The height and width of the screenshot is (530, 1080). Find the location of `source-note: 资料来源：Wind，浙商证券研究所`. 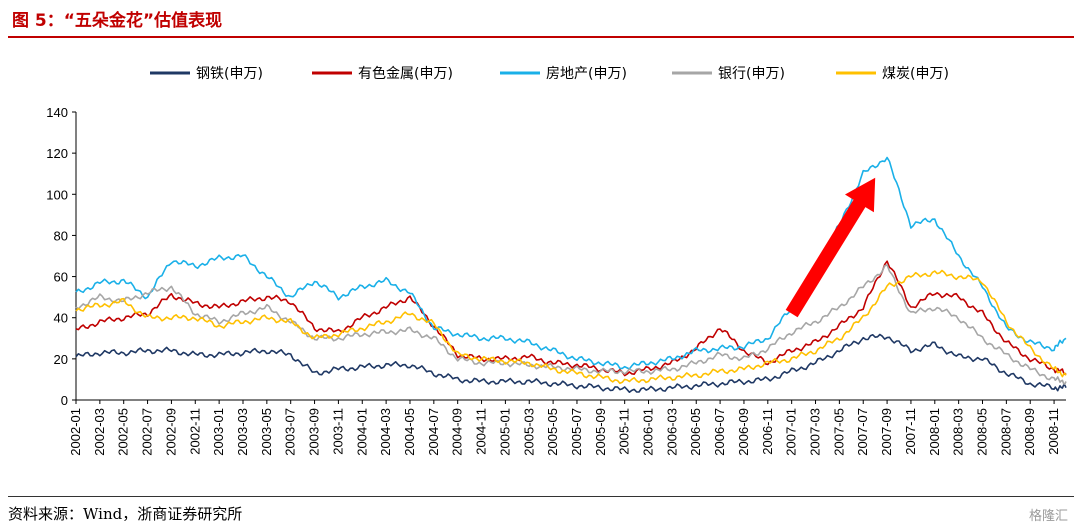

source-note: 资料来源：Wind，浙商证券研究所 is located at coordinates (125, 514).